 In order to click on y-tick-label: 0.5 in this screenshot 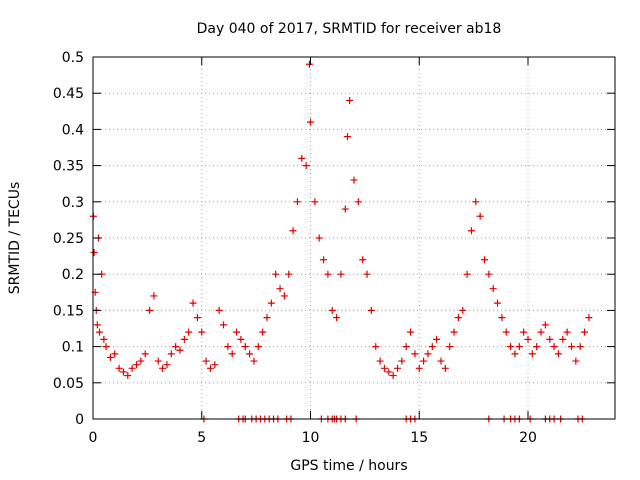, I will do `click(73, 58)`.